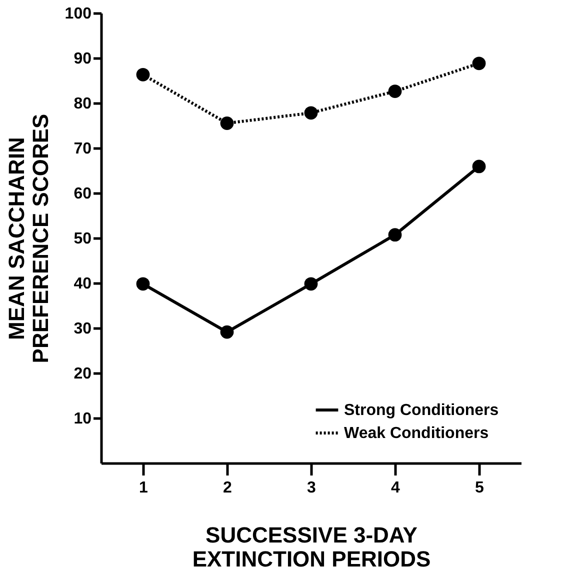 This screenshot has width=585, height=587. I want to click on x-tick-label: 4, so click(395, 488).